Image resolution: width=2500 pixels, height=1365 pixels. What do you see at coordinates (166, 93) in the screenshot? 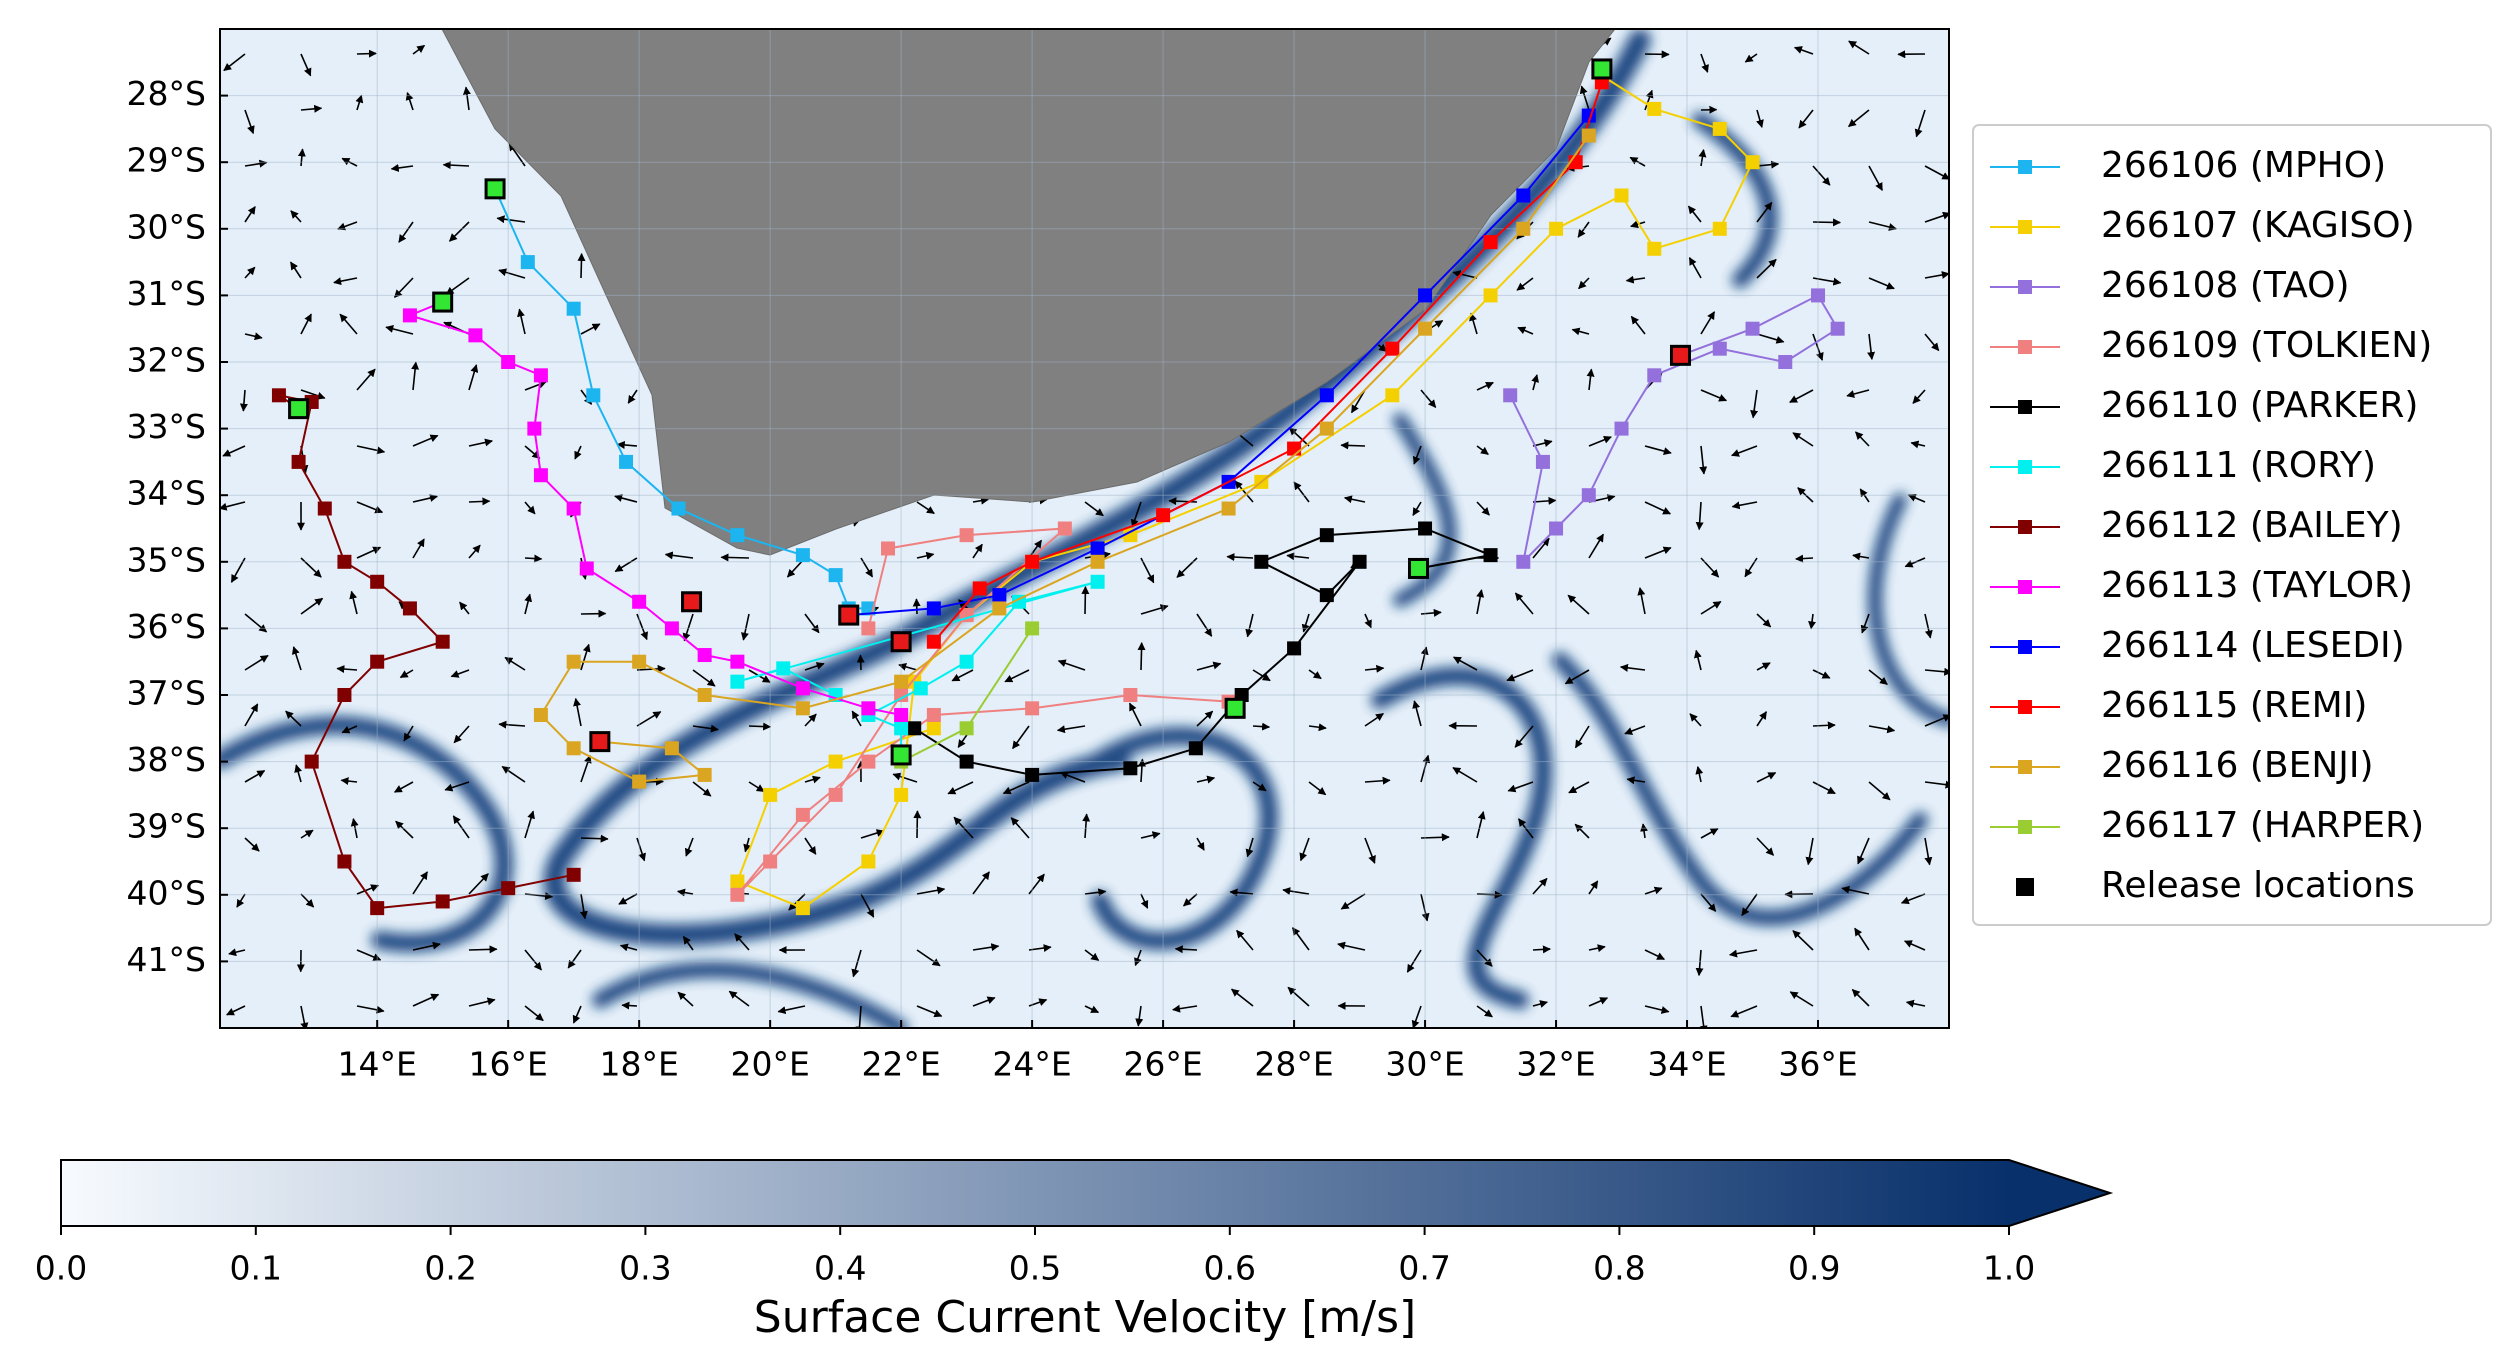
I see `y-tick-label: 28°S` at bounding box center [166, 93].